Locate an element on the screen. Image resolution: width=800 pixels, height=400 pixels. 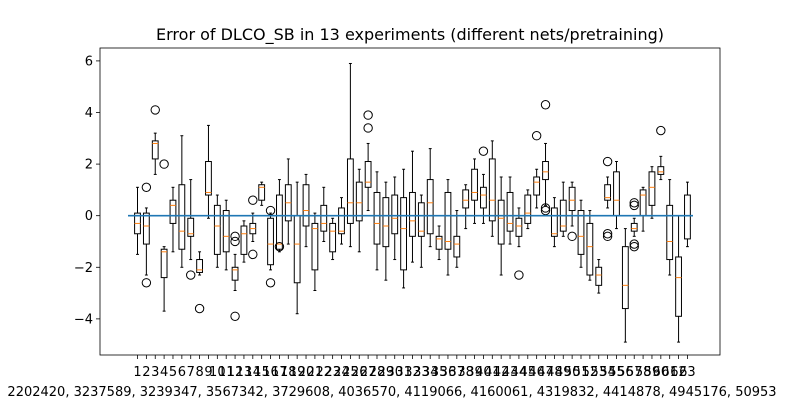
x-tick-label: 34 is located at coordinates (430, 372).